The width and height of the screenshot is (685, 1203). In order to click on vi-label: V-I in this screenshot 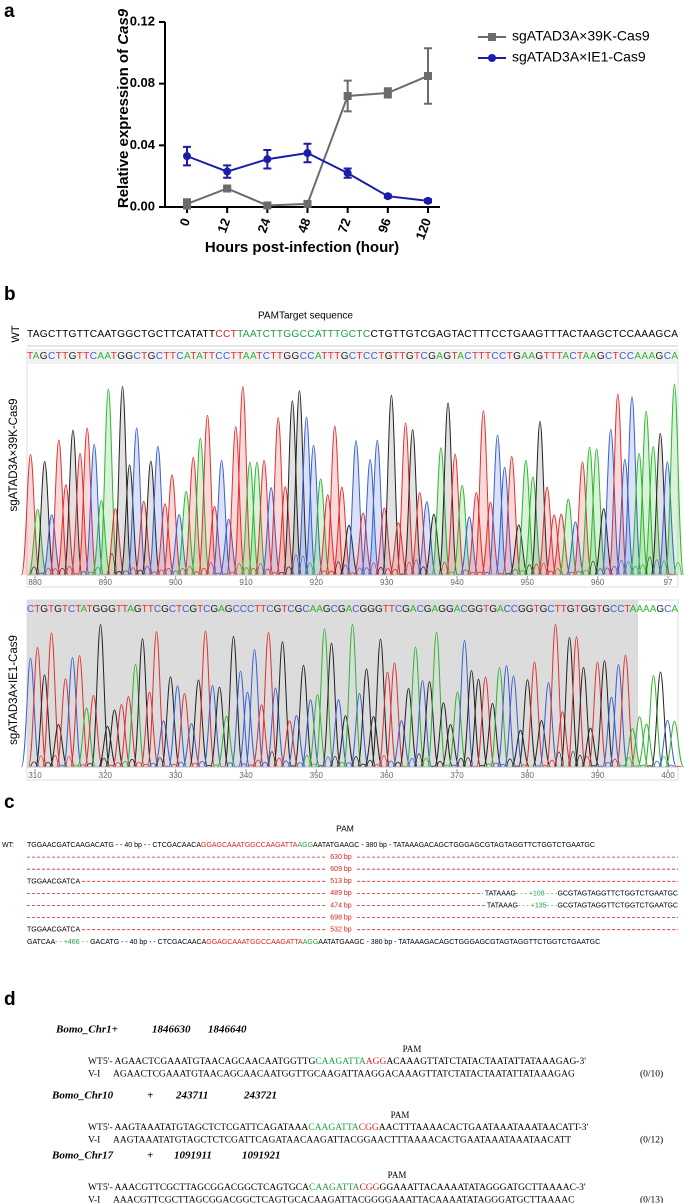, I will do `click(94, 1199)`.